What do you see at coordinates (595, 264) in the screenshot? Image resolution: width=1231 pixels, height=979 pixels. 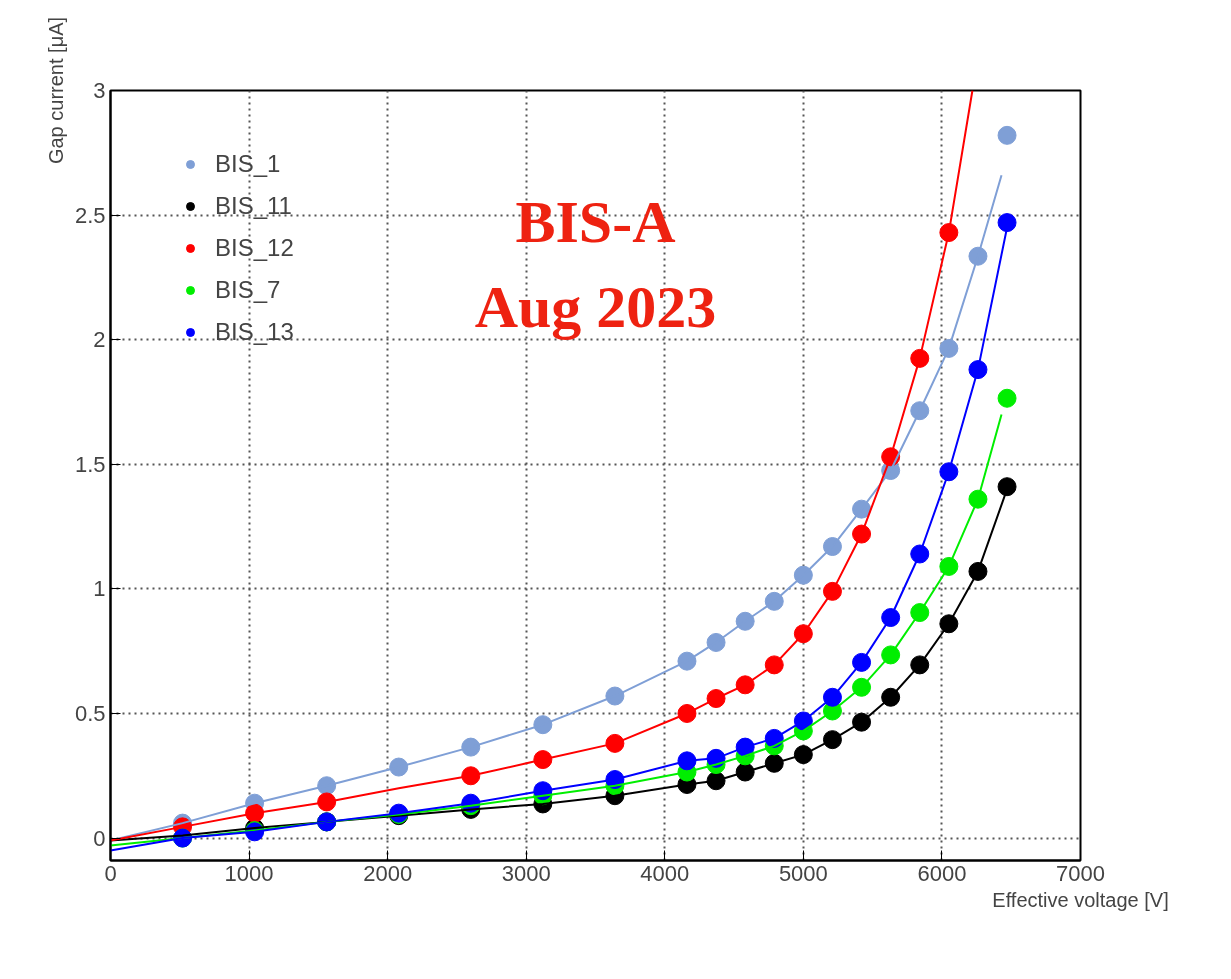 I see `annotation: BIS-A Aug 2023` at bounding box center [595, 264].